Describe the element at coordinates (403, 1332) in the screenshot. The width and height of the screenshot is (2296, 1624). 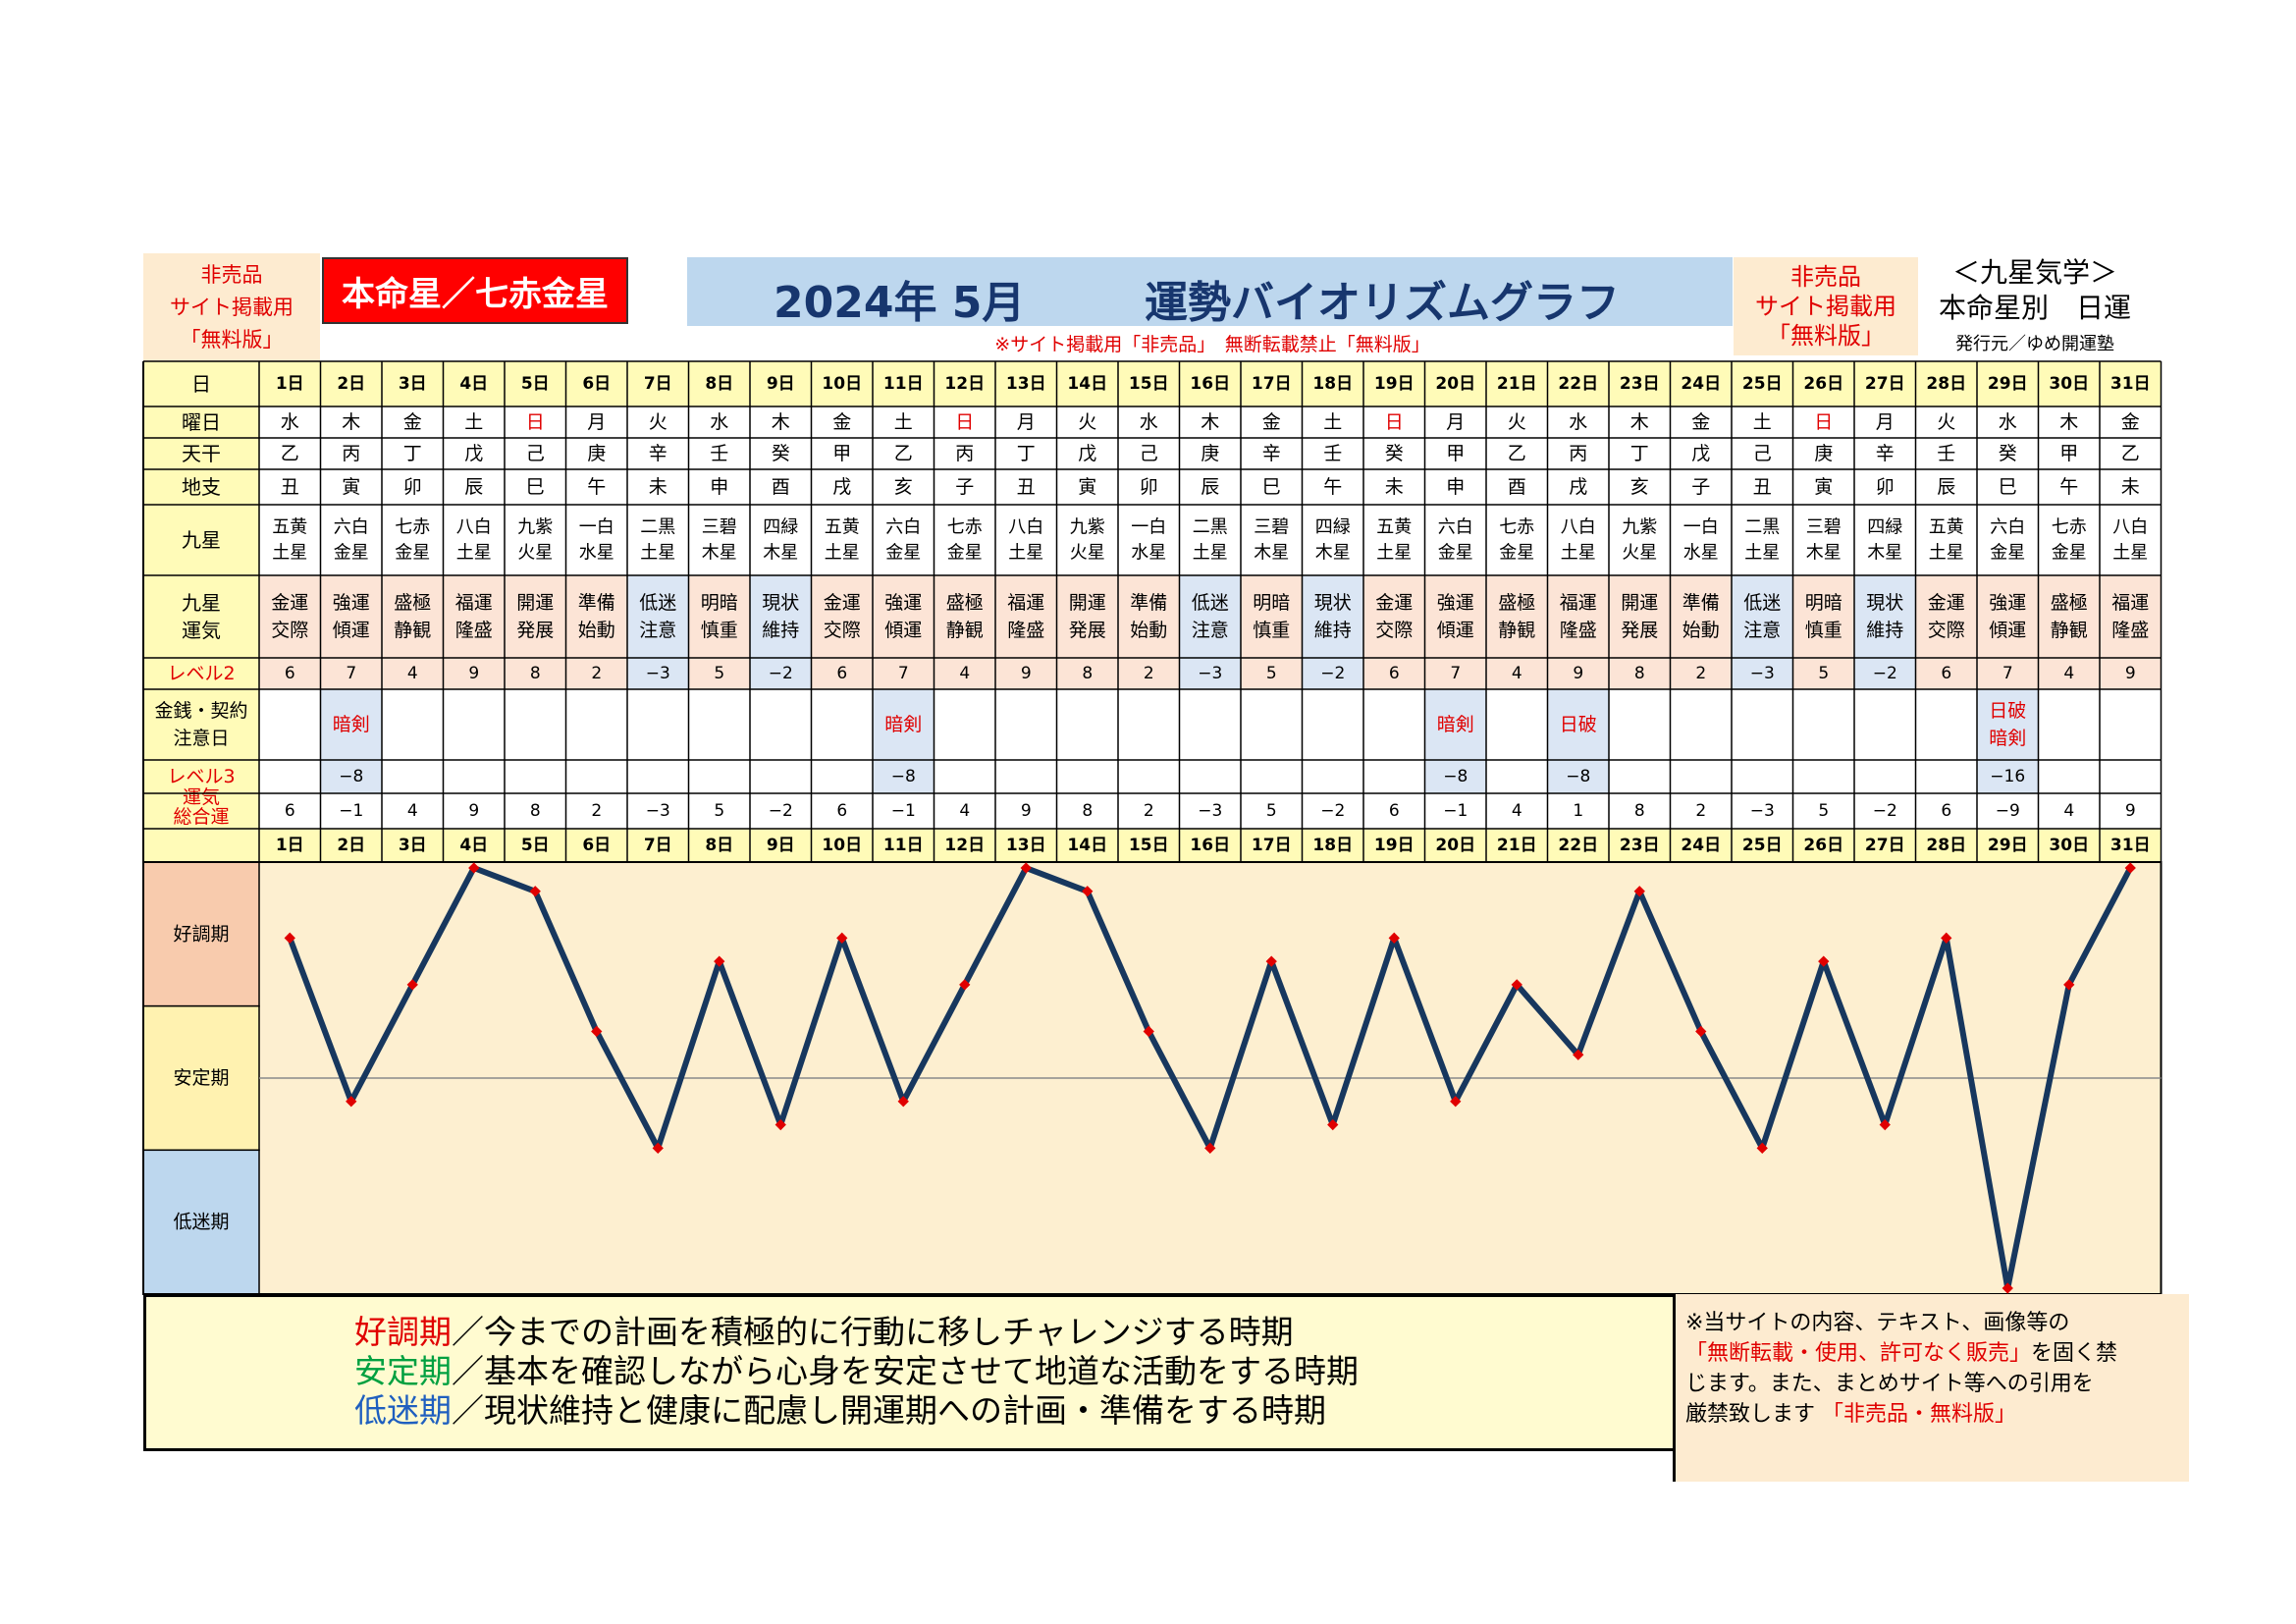
I see `legend-term: 好調期` at that location.